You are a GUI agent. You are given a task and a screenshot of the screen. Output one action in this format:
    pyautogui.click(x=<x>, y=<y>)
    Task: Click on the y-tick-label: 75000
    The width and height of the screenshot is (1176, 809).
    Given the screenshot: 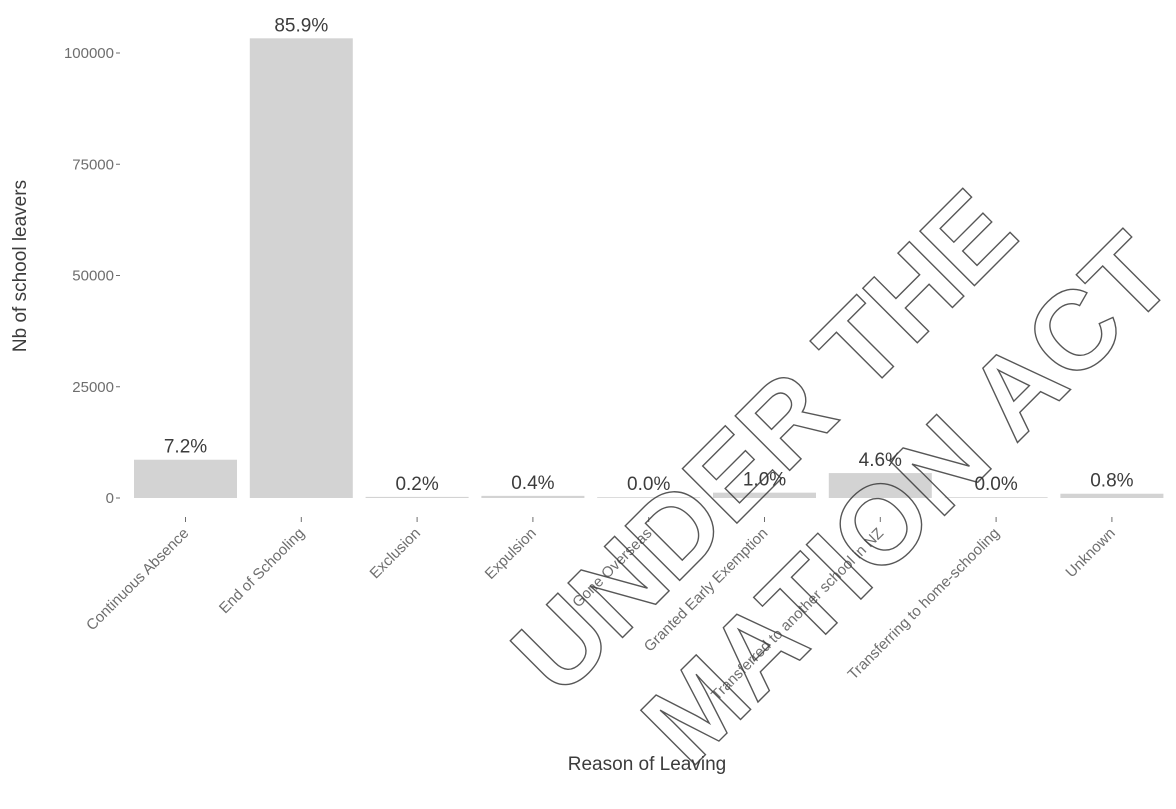 What is the action you would take?
    pyautogui.click(x=93, y=164)
    